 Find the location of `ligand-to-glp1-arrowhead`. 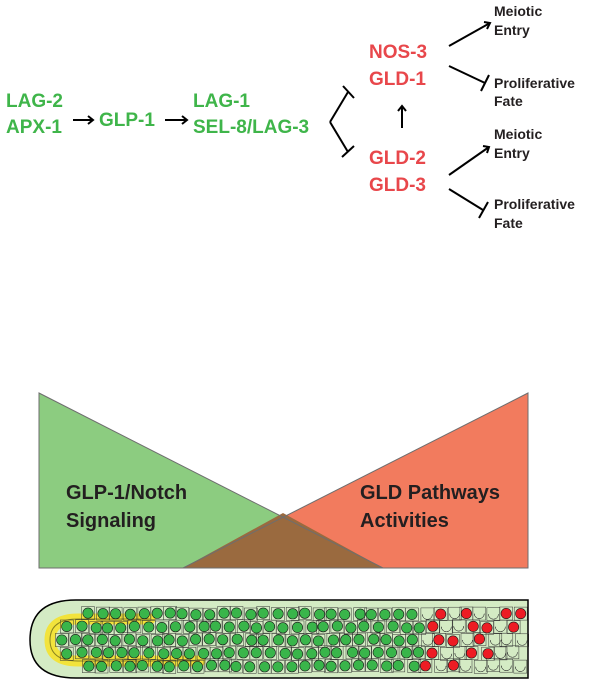

ligand-to-glp1-arrowhead is located at coordinates (91, 120).